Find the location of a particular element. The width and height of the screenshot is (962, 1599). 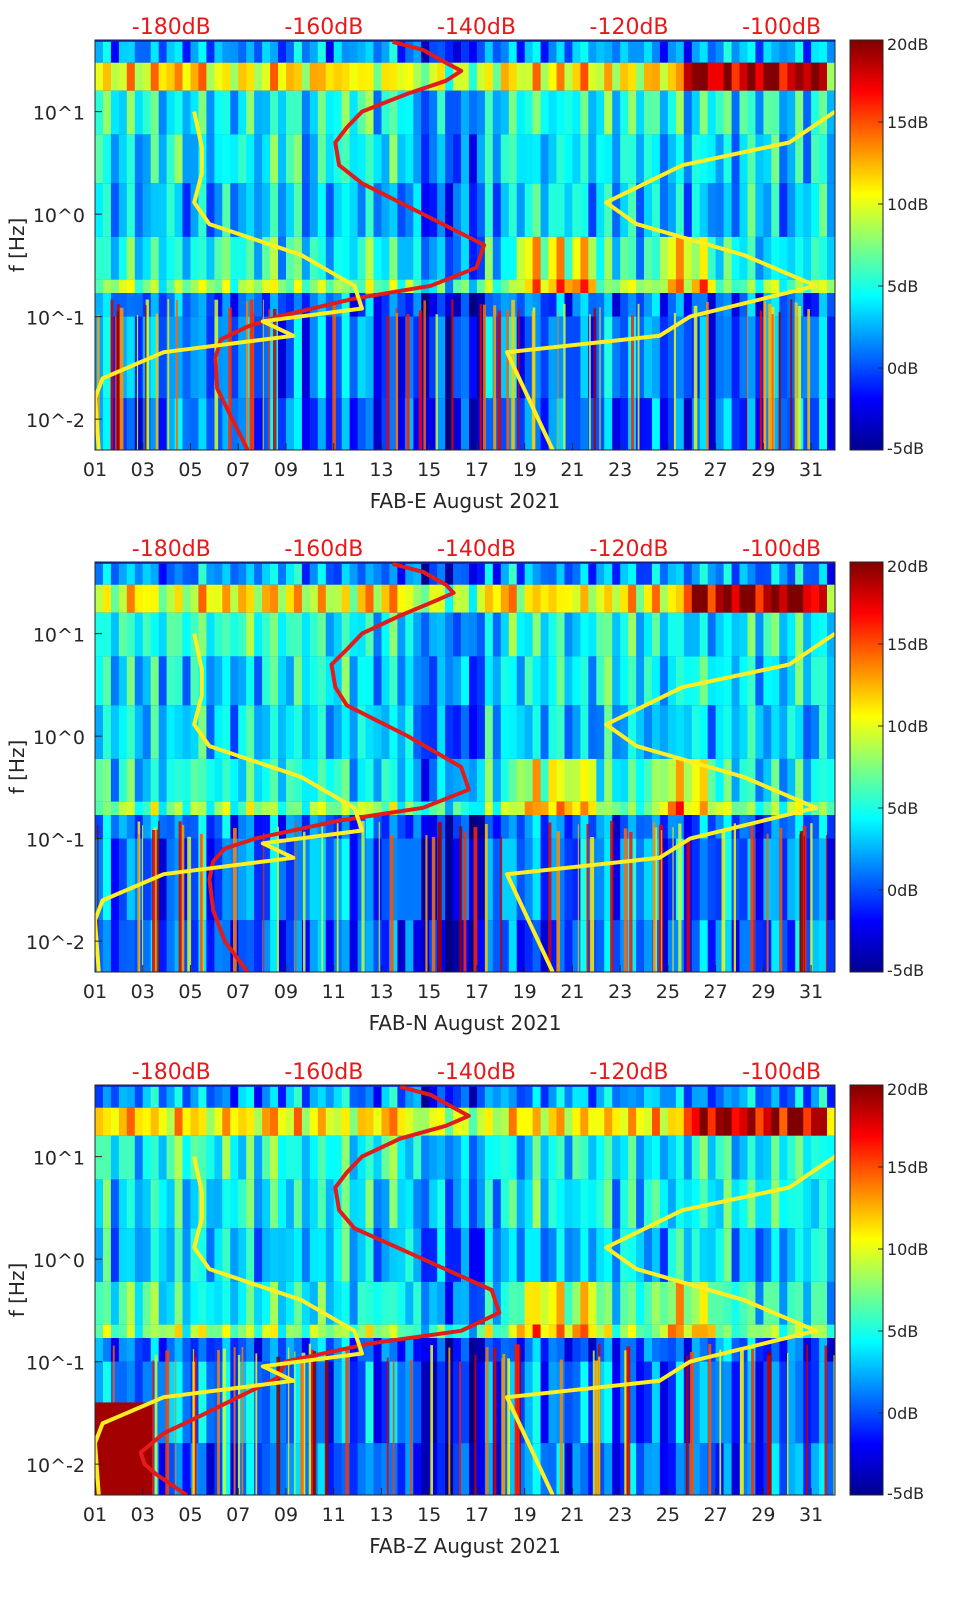

median-psd-curve is located at coordinates (320, 1290).